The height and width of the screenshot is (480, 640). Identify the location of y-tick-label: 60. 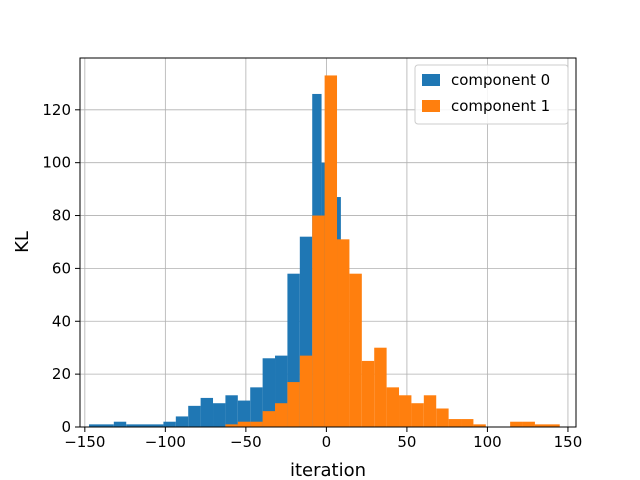
(61, 268).